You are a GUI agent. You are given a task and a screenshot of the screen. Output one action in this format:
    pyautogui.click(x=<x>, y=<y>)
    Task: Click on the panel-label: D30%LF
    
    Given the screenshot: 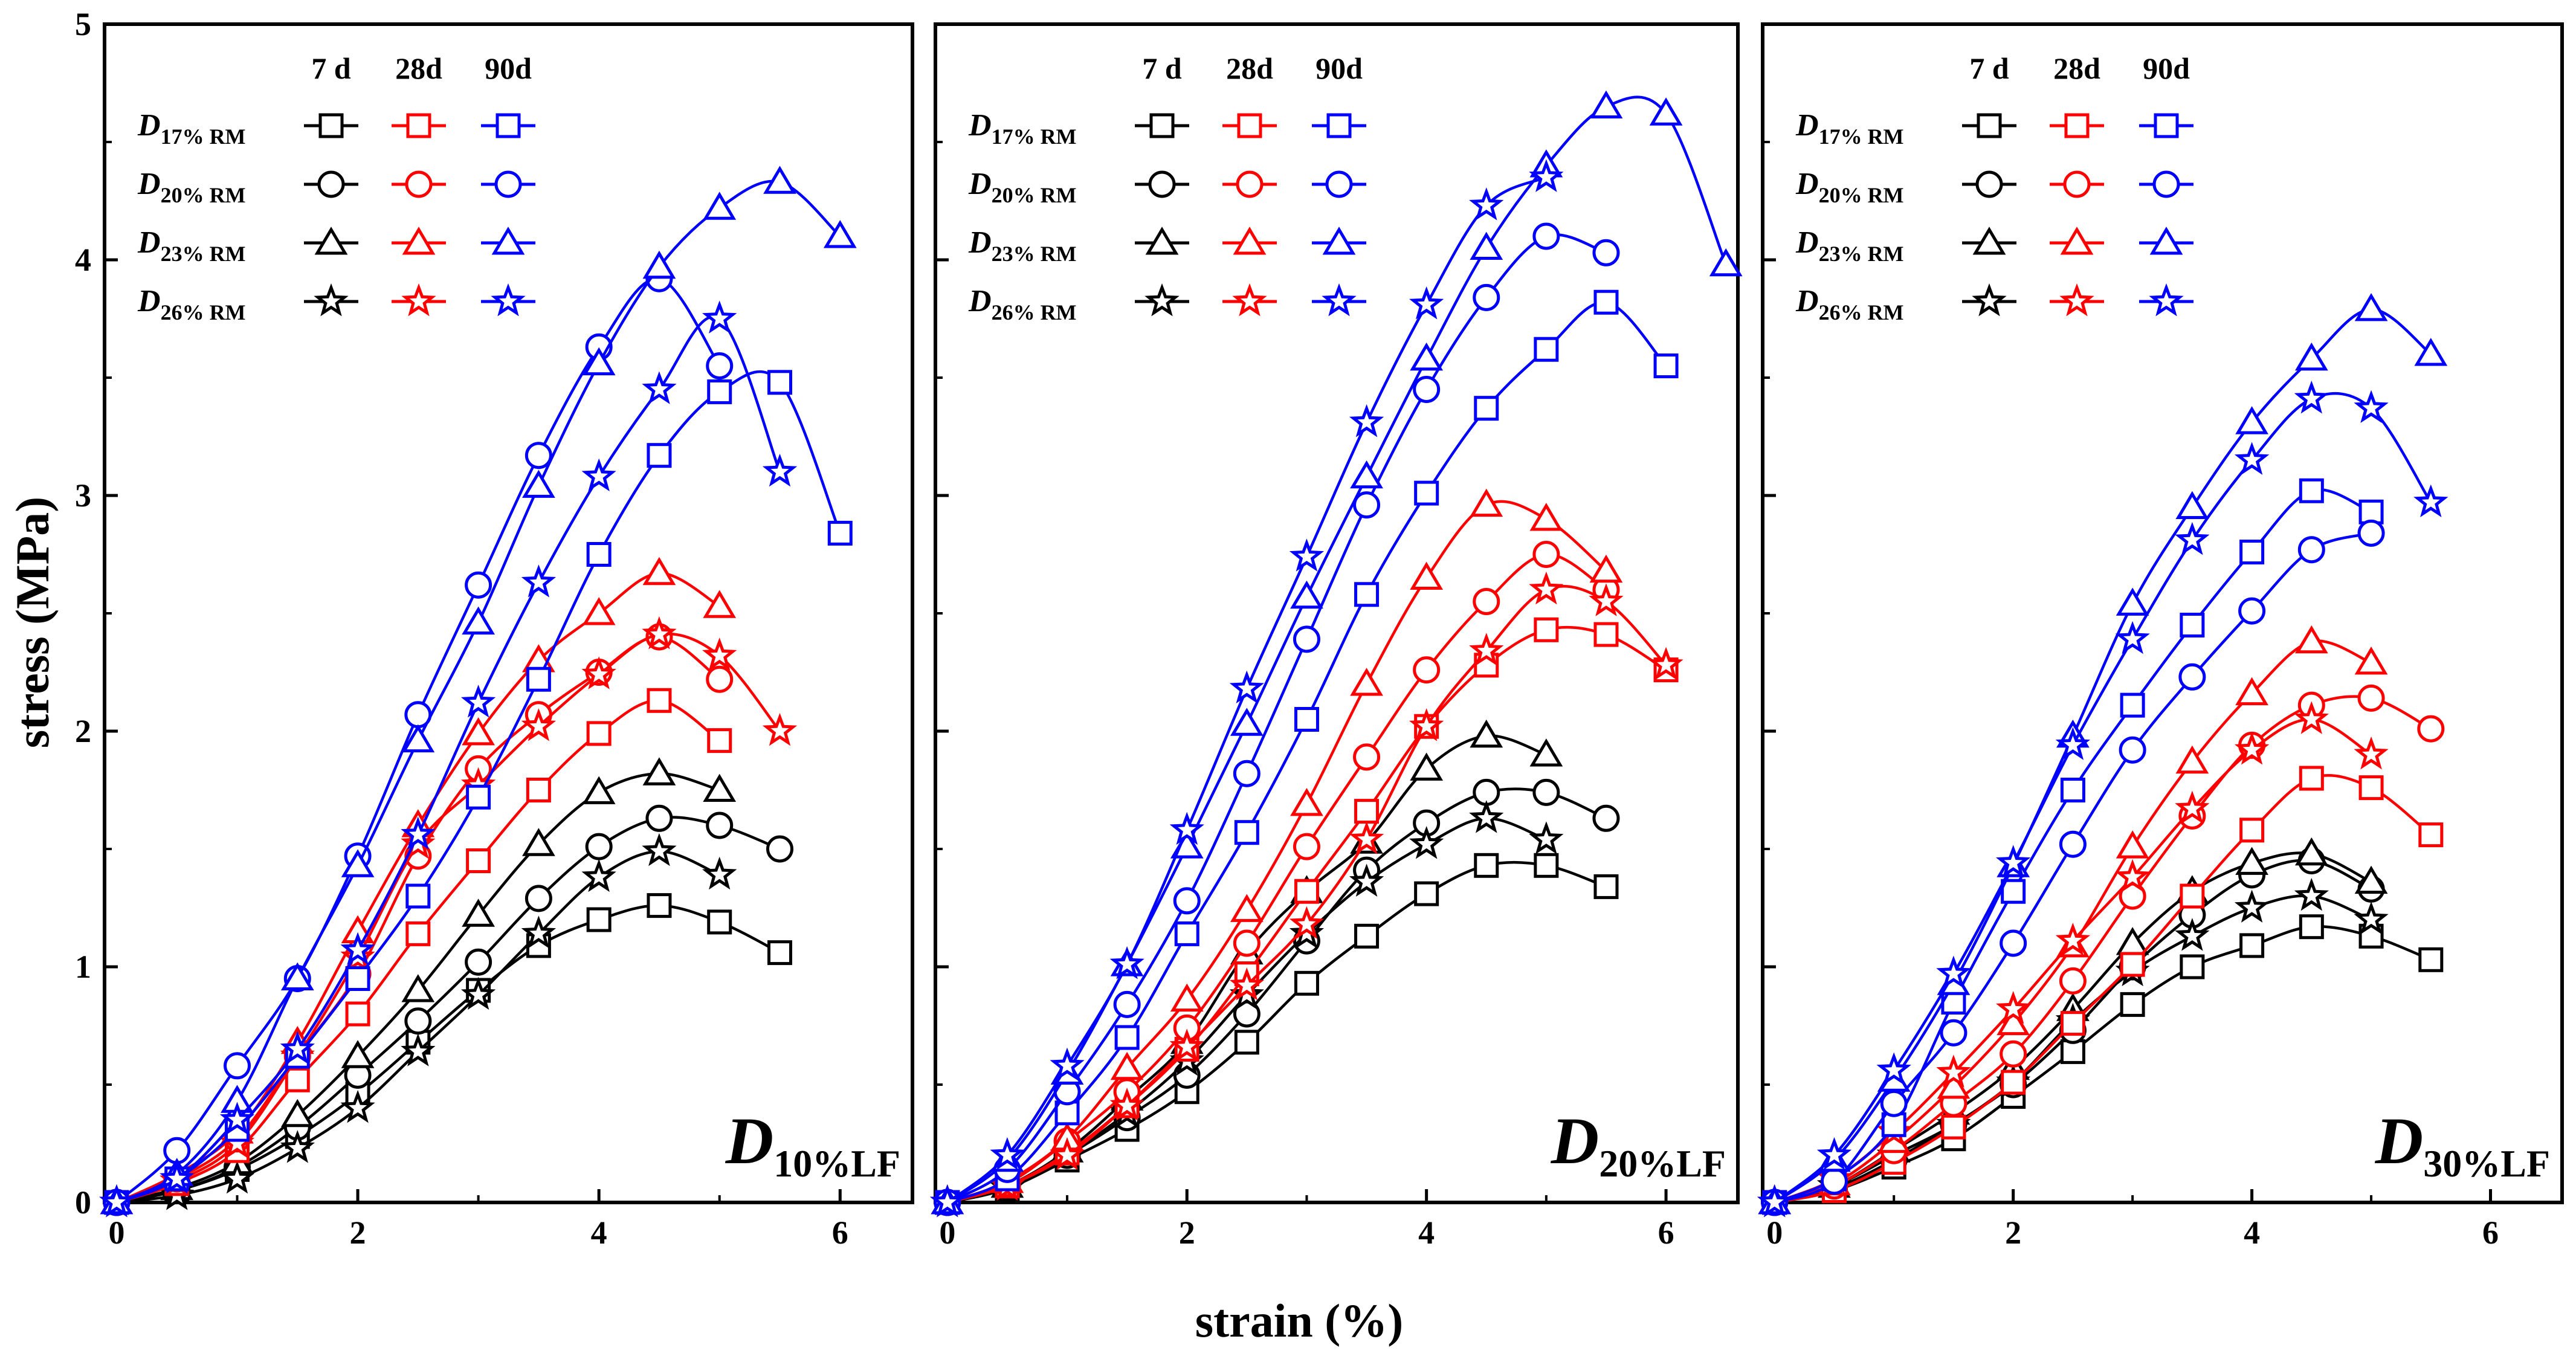 What is the action you would take?
    pyautogui.click(x=2463, y=1144)
    